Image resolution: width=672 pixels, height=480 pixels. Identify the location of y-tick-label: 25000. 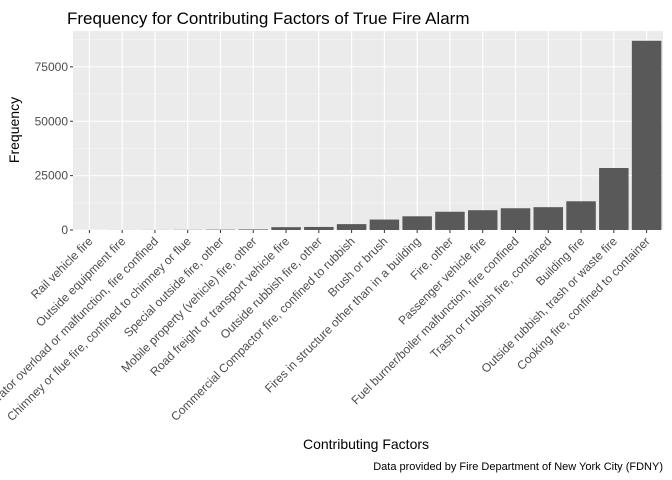
(52, 176).